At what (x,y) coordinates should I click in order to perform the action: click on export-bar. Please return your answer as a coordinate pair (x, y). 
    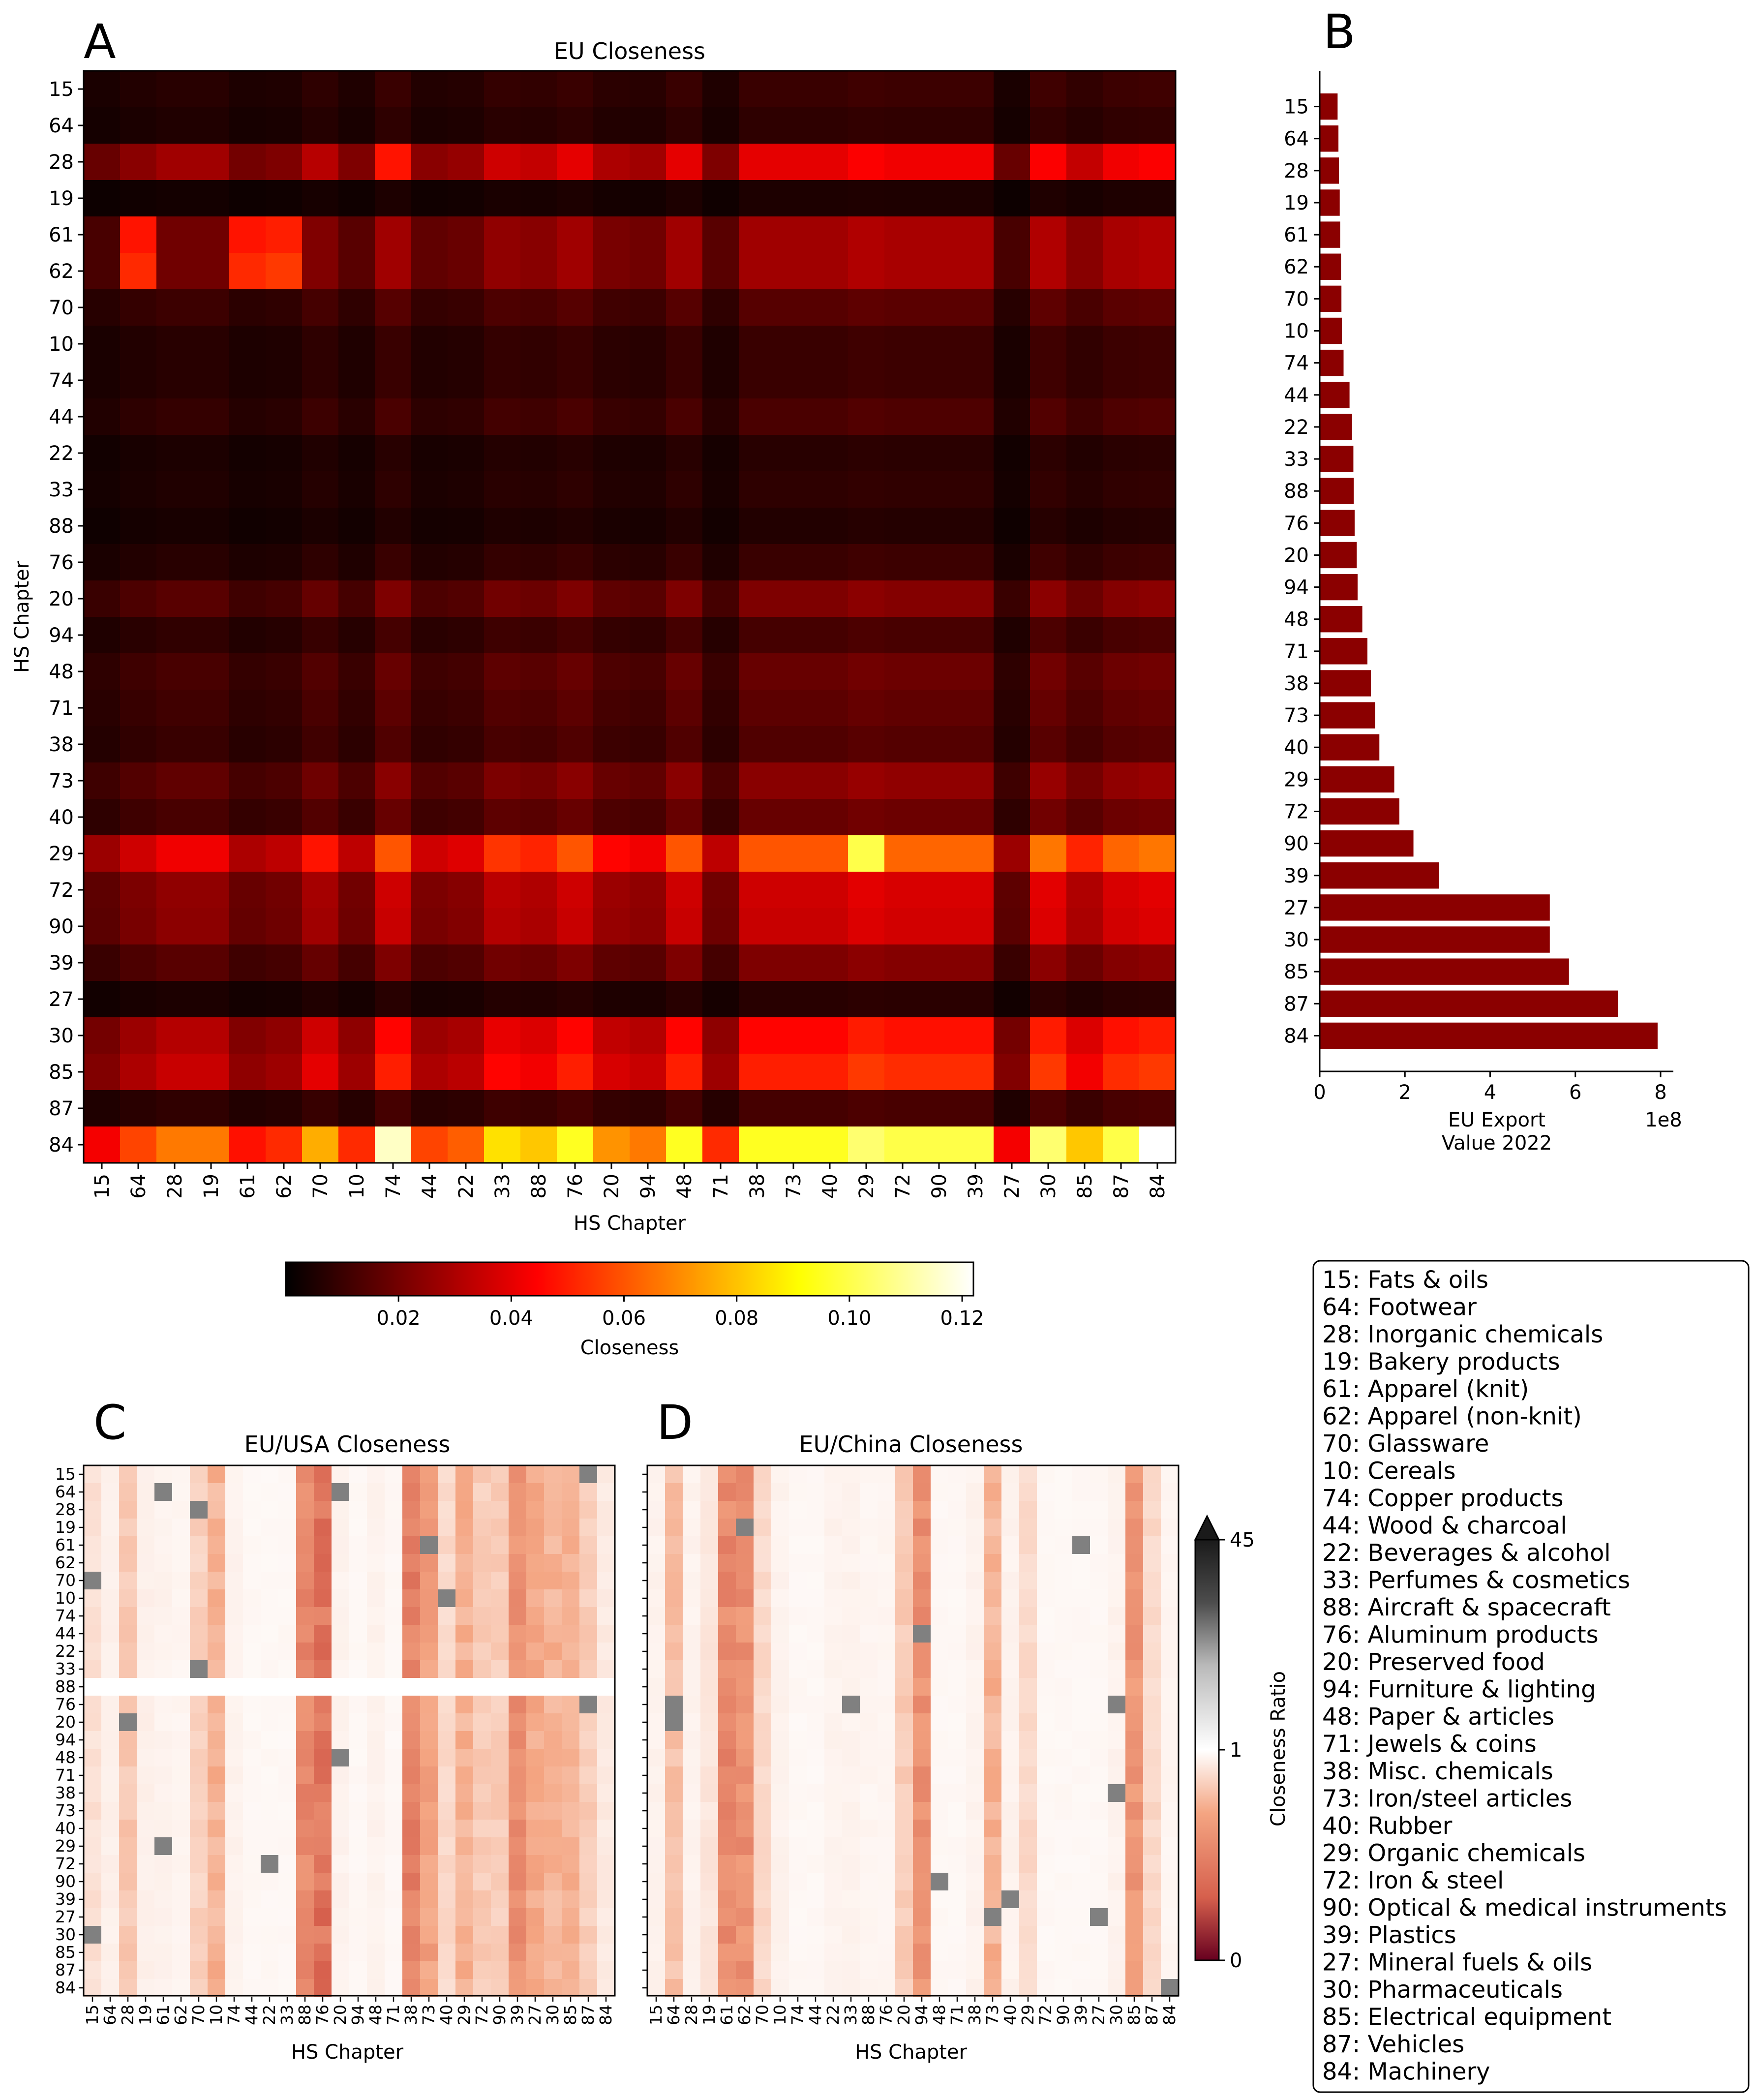
    Looking at the image, I should click on (1337, 491).